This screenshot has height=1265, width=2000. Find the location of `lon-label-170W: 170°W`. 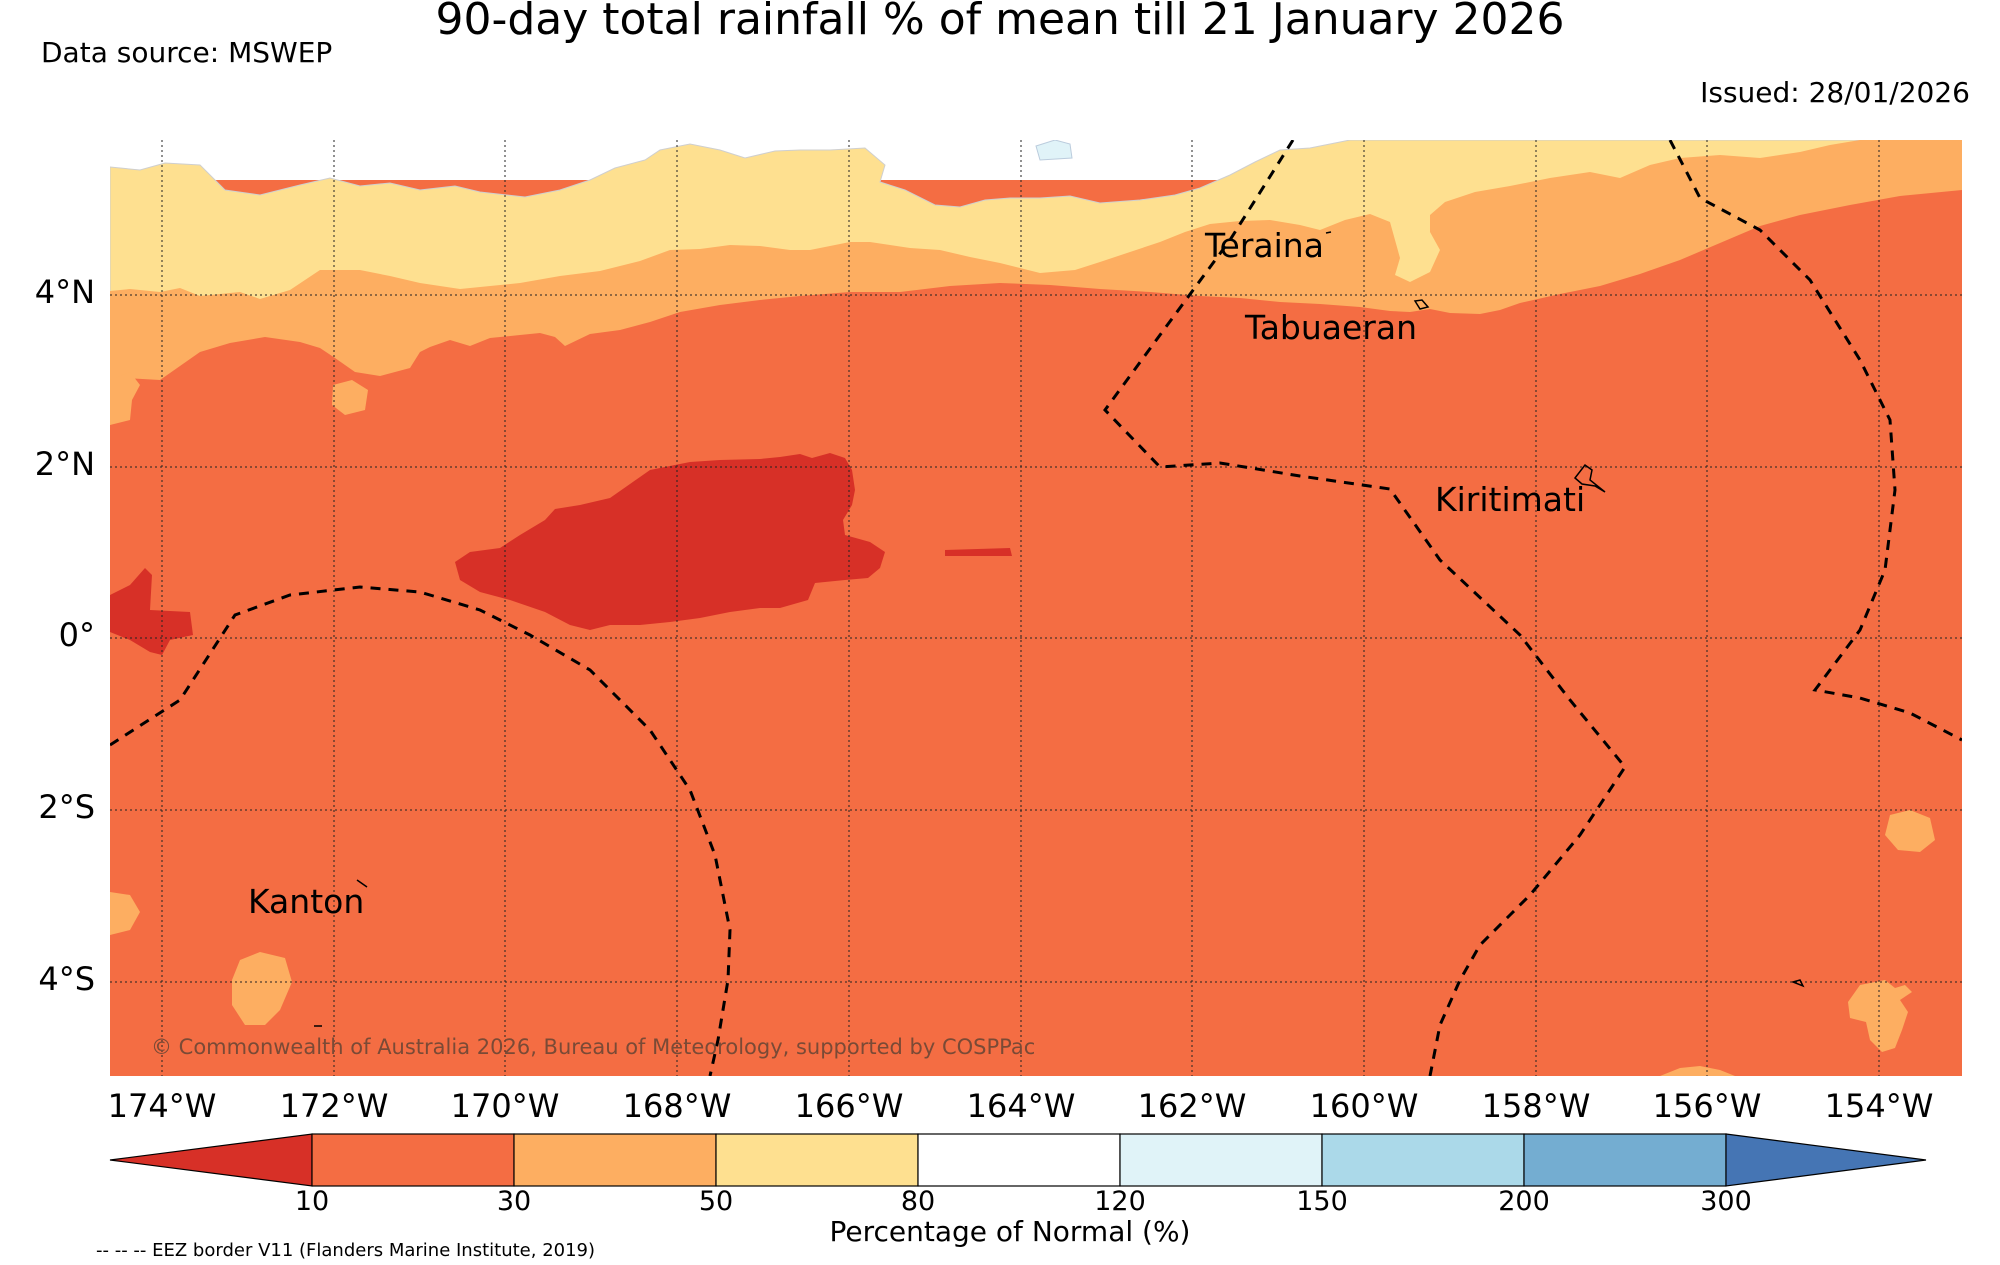

lon-label-170W: 170°W is located at coordinates (505, 1106).